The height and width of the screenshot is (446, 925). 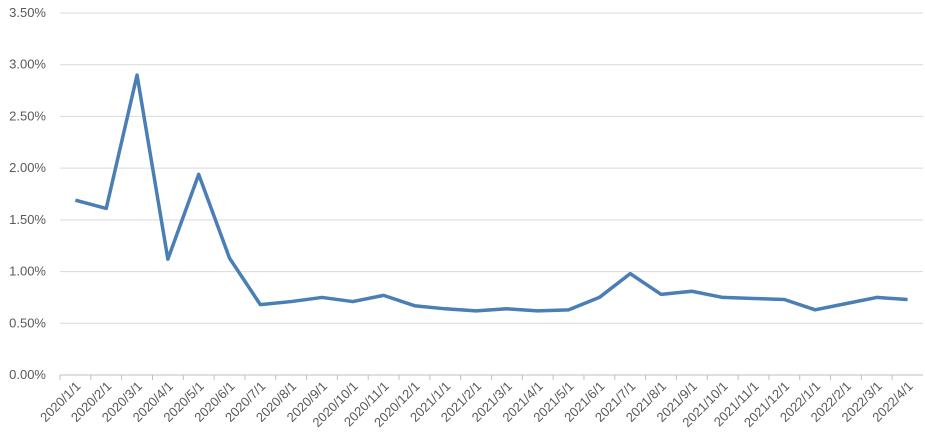 I want to click on y-tick-label: 1.00%, so click(x=27, y=271).